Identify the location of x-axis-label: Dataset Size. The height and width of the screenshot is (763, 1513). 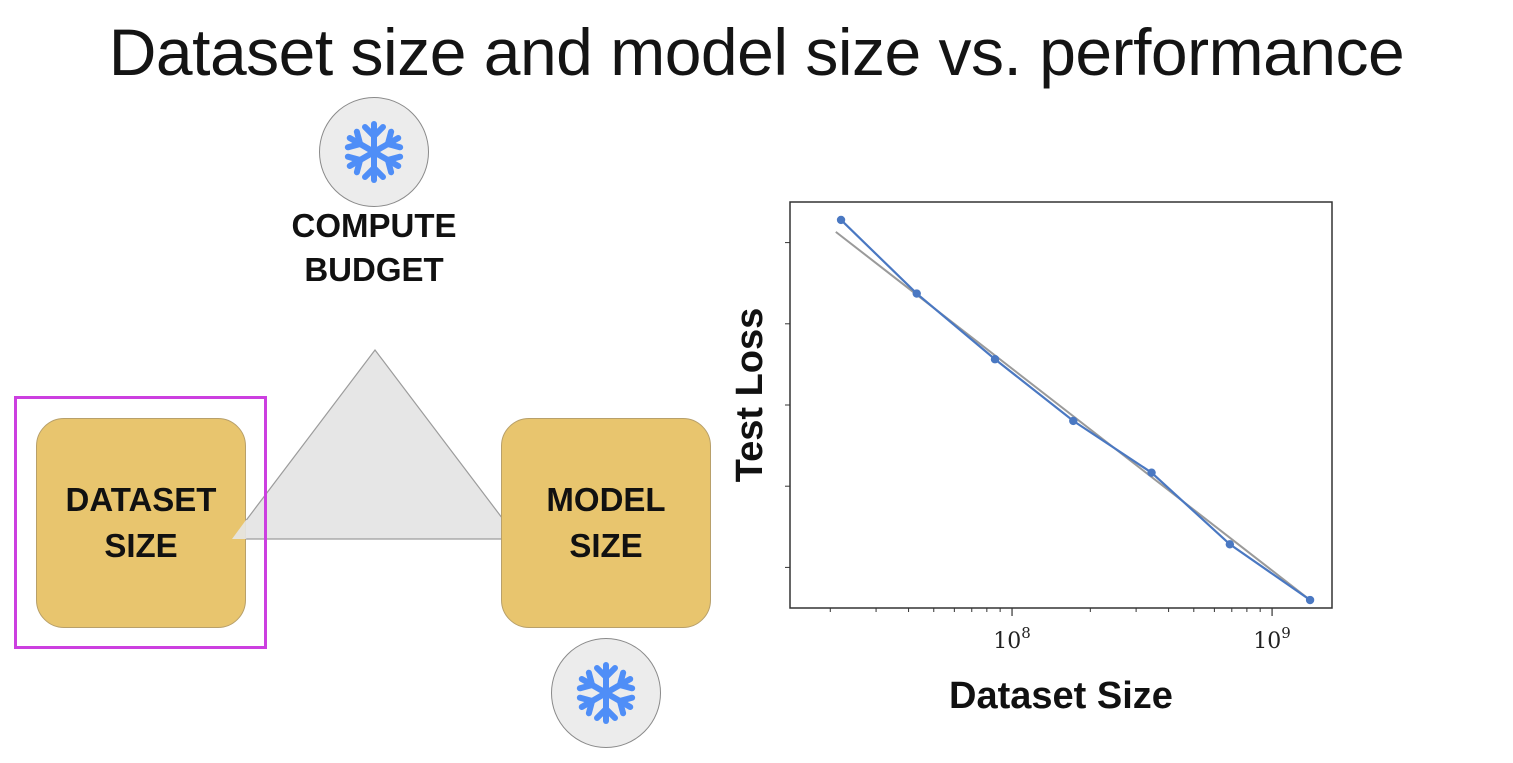
(1061, 696).